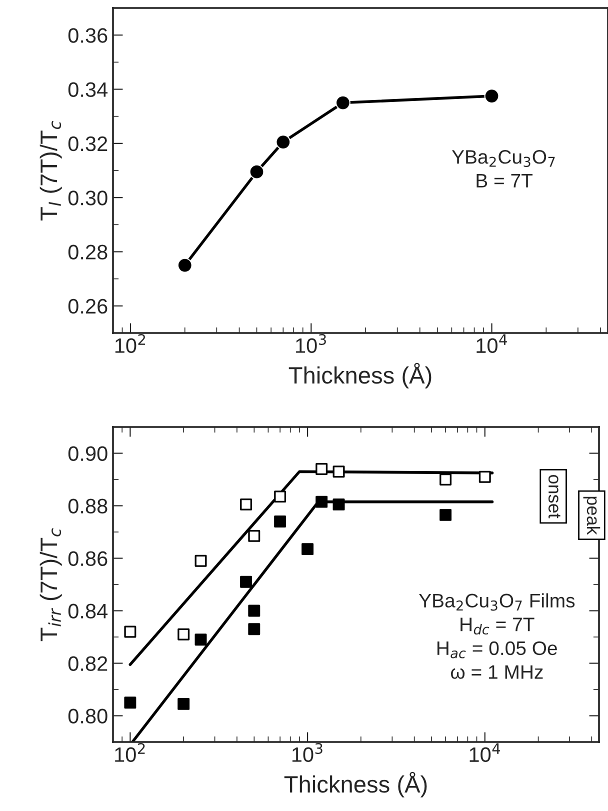 This screenshot has height=811, width=608. Describe the element at coordinates (88, 611) in the screenshot. I see `y-tick-label: 0.84` at that location.